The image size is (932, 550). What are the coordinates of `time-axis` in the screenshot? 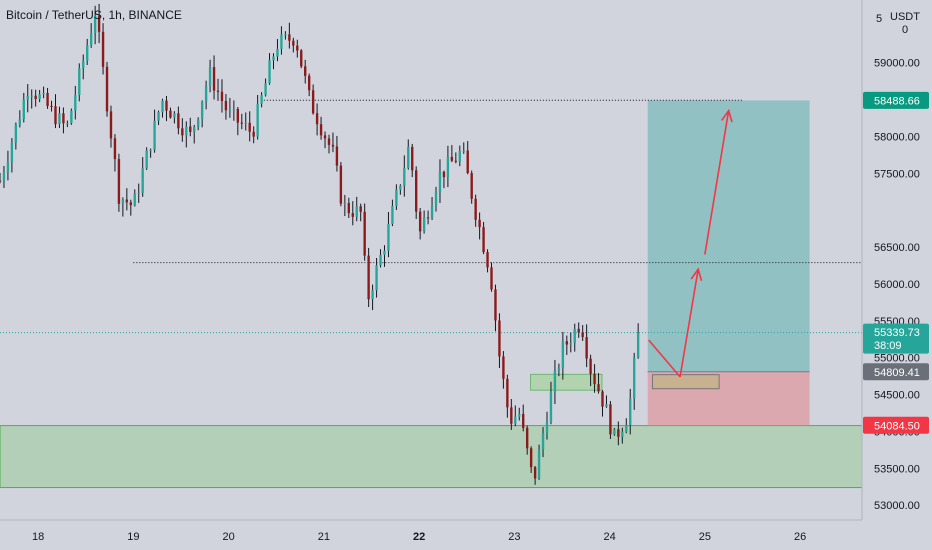 It's located at (466, 535).